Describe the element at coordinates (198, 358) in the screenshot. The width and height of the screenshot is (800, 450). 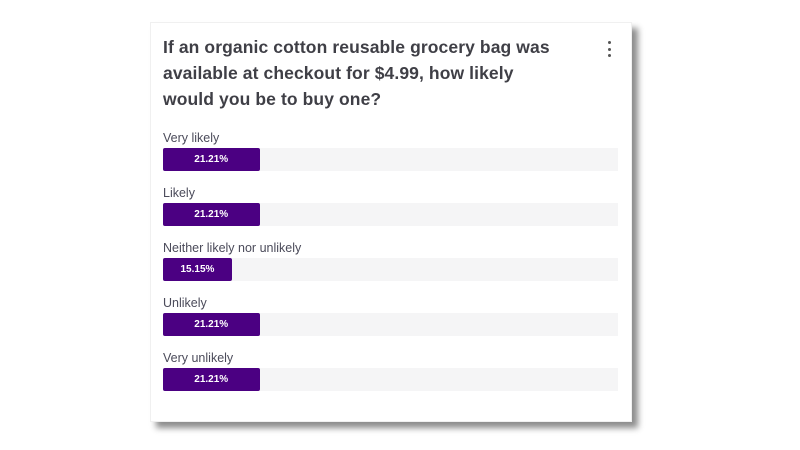
I see `answer-label: Very unlikely` at that location.